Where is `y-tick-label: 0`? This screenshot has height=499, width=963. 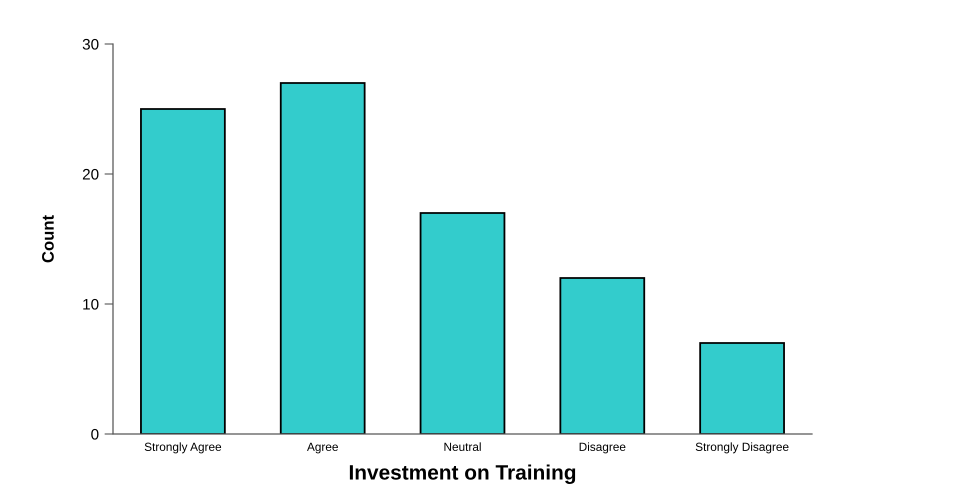
y-tick-label: 0 is located at coordinates (95, 434).